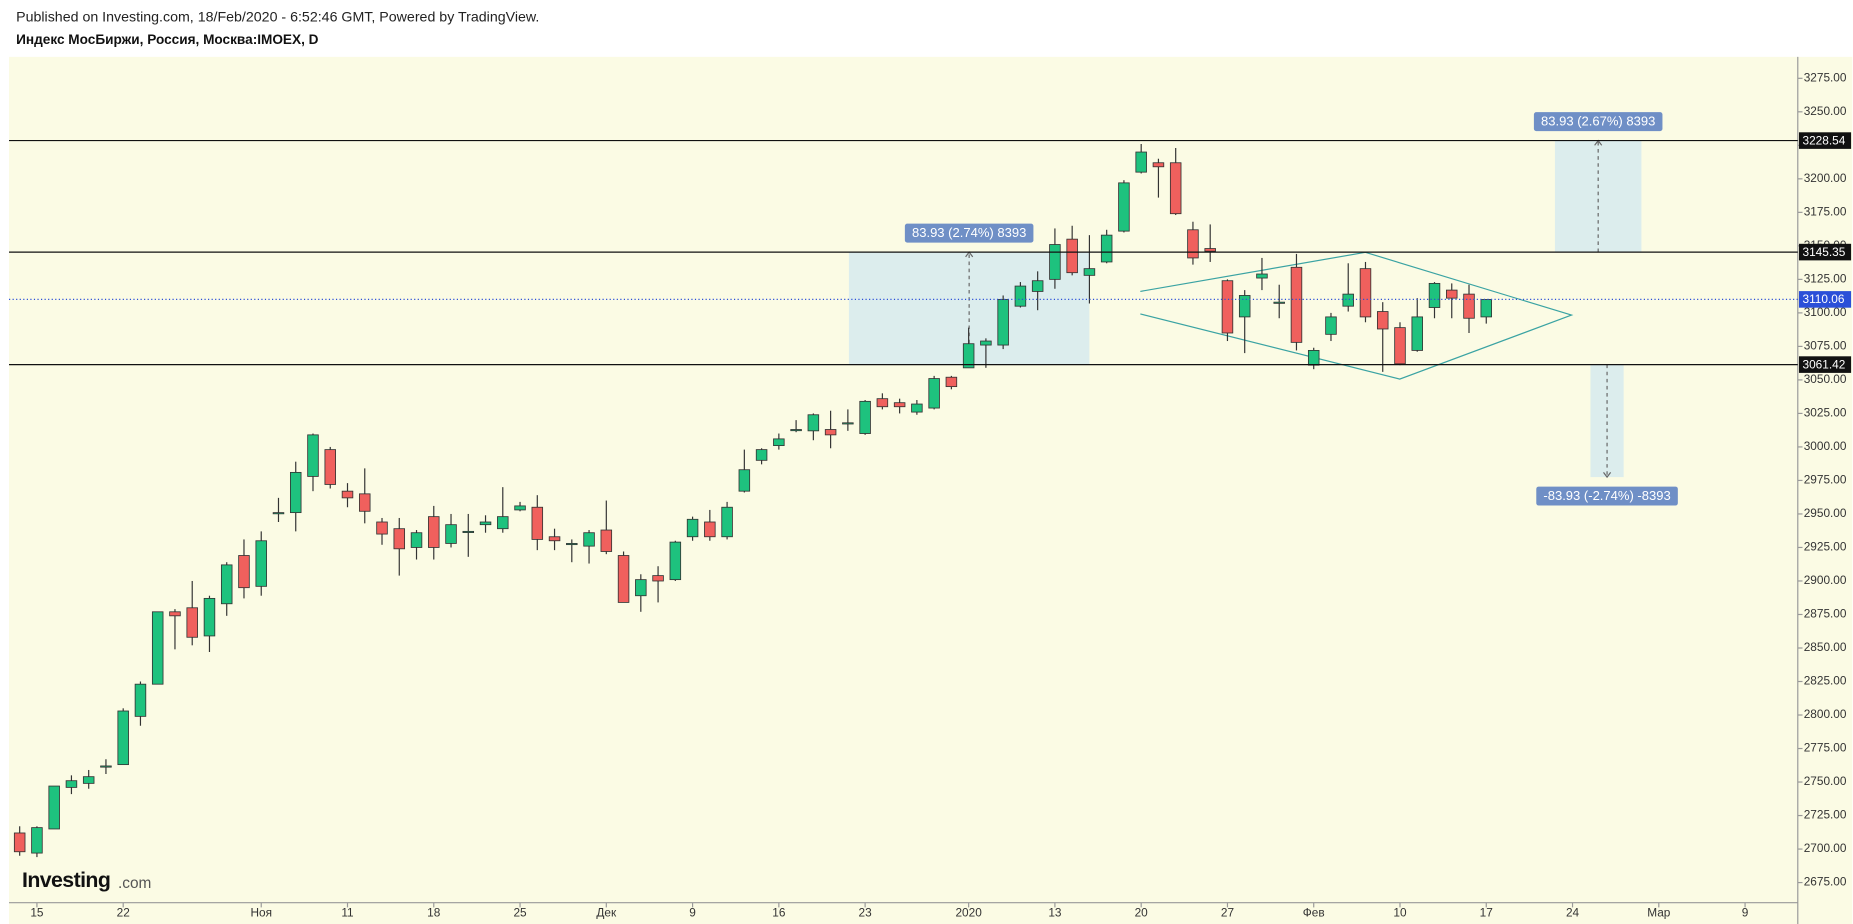 This screenshot has width=1853, height=924. I want to click on x-tick-label: 18, so click(434, 912).